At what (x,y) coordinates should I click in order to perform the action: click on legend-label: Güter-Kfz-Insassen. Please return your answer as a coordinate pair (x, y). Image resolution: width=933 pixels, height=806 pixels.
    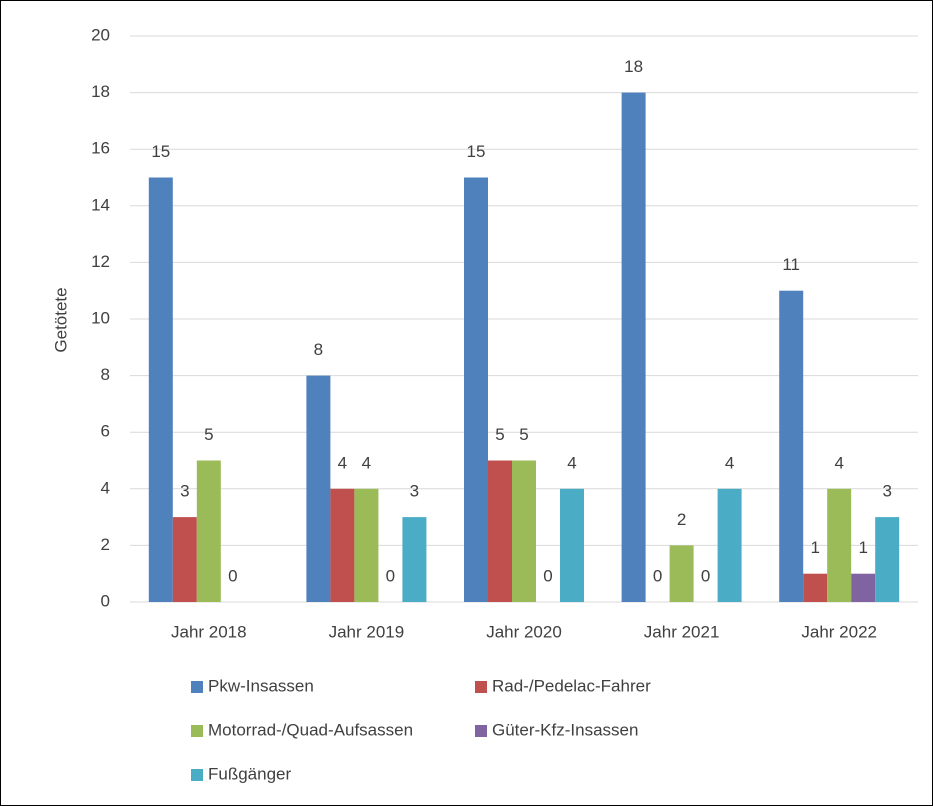
    Looking at the image, I should click on (565, 729).